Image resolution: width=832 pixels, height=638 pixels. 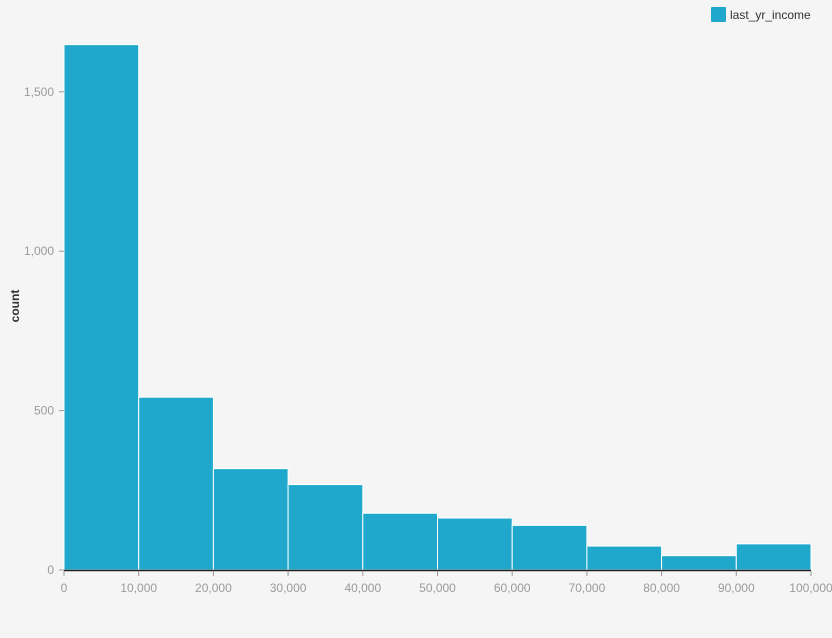 I want to click on x-tick-label-5: 50,000, so click(x=437, y=588).